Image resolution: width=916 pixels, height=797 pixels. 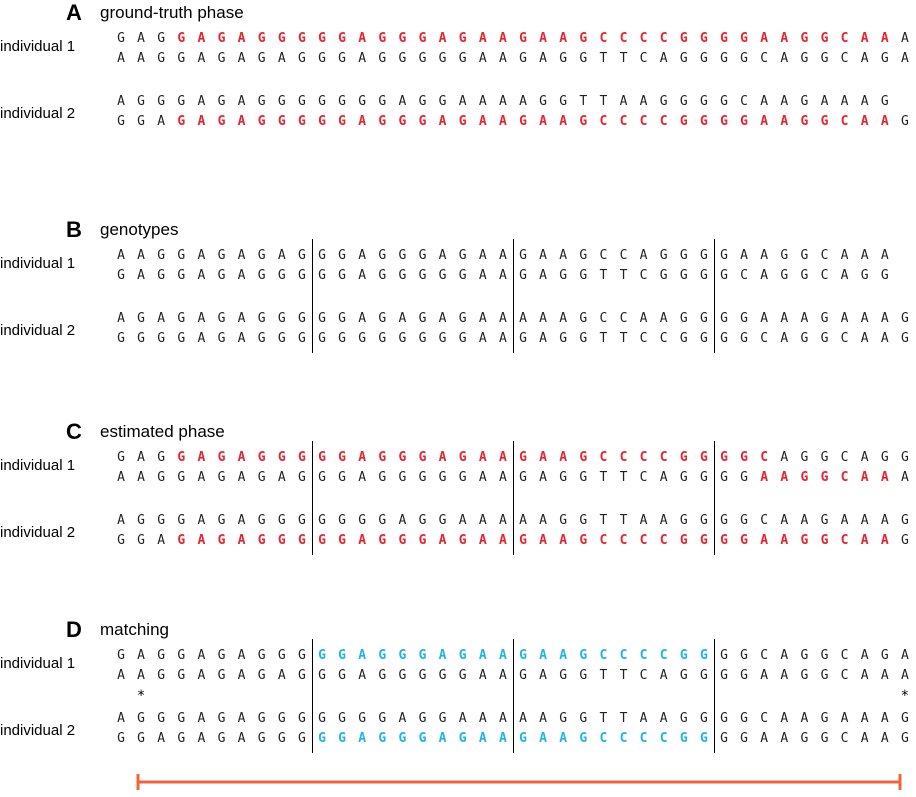 What do you see at coordinates (141, 696) in the screenshot?
I see `mismatch-star: *` at bounding box center [141, 696].